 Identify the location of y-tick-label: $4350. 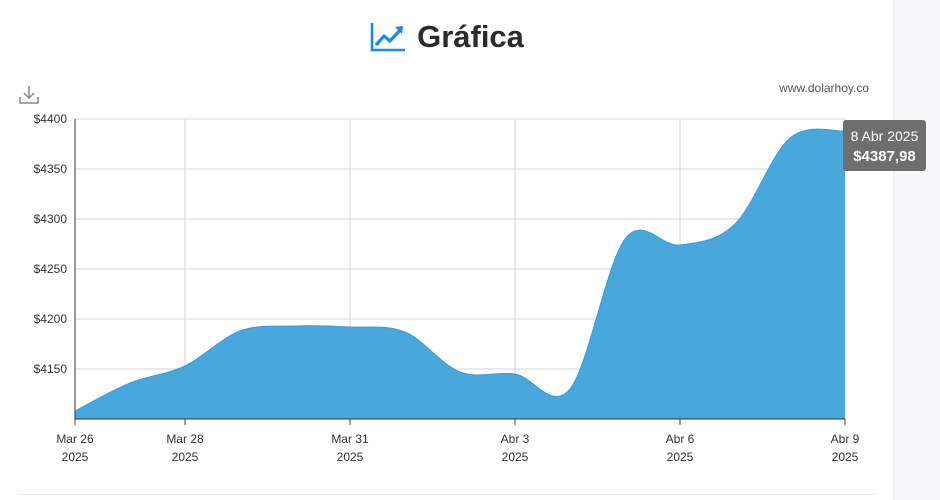
(51, 169).